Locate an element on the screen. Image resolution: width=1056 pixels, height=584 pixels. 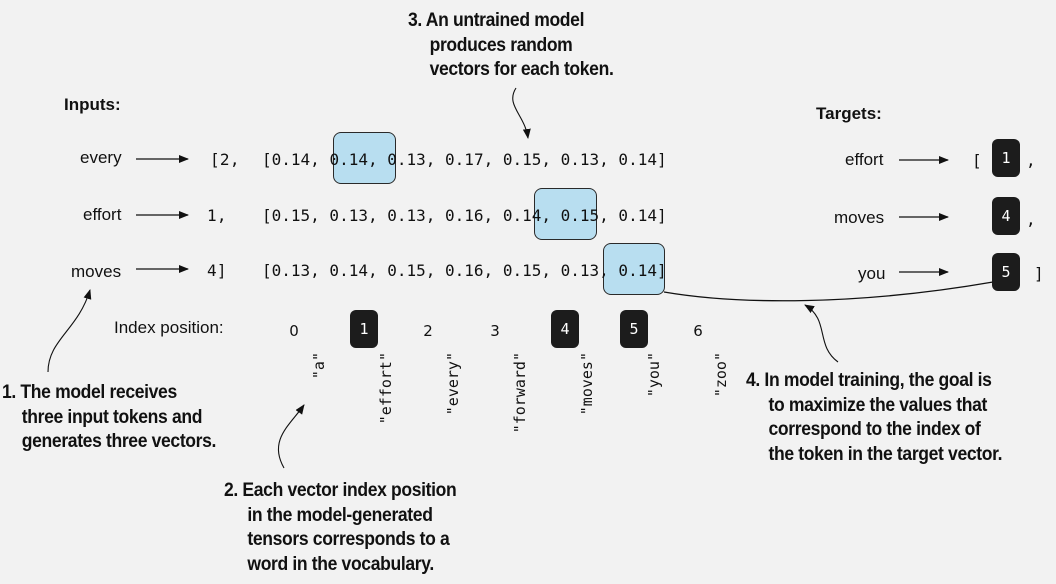
callout-4-line-2: to maximize the values that is located at coordinates (878, 404).